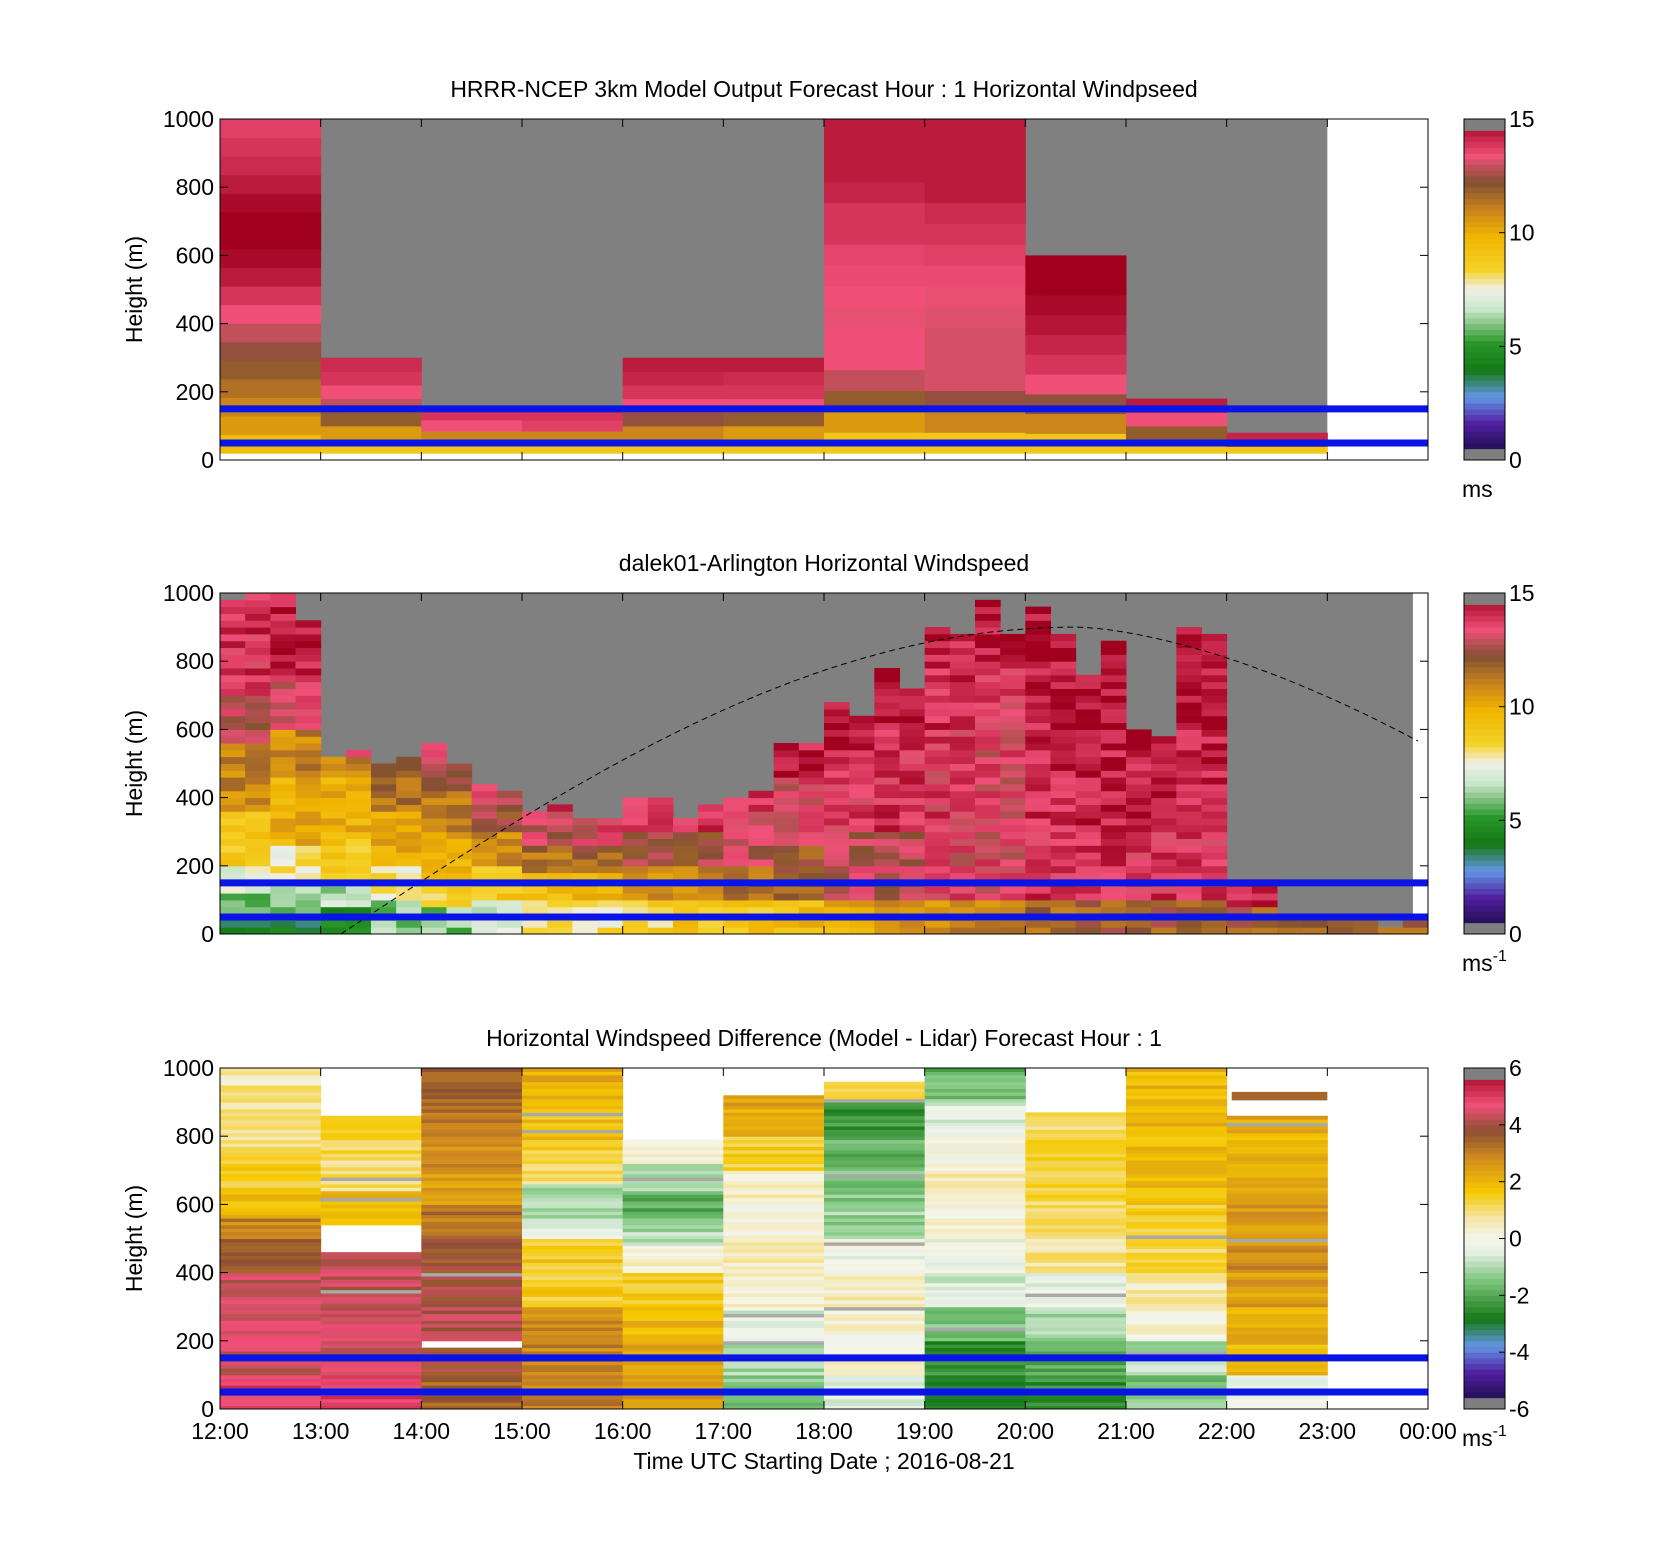 This screenshot has height=1561, width=1680. Describe the element at coordinates (195, 187) in the screenshot. I see `y-tick-label: 800` at that location.